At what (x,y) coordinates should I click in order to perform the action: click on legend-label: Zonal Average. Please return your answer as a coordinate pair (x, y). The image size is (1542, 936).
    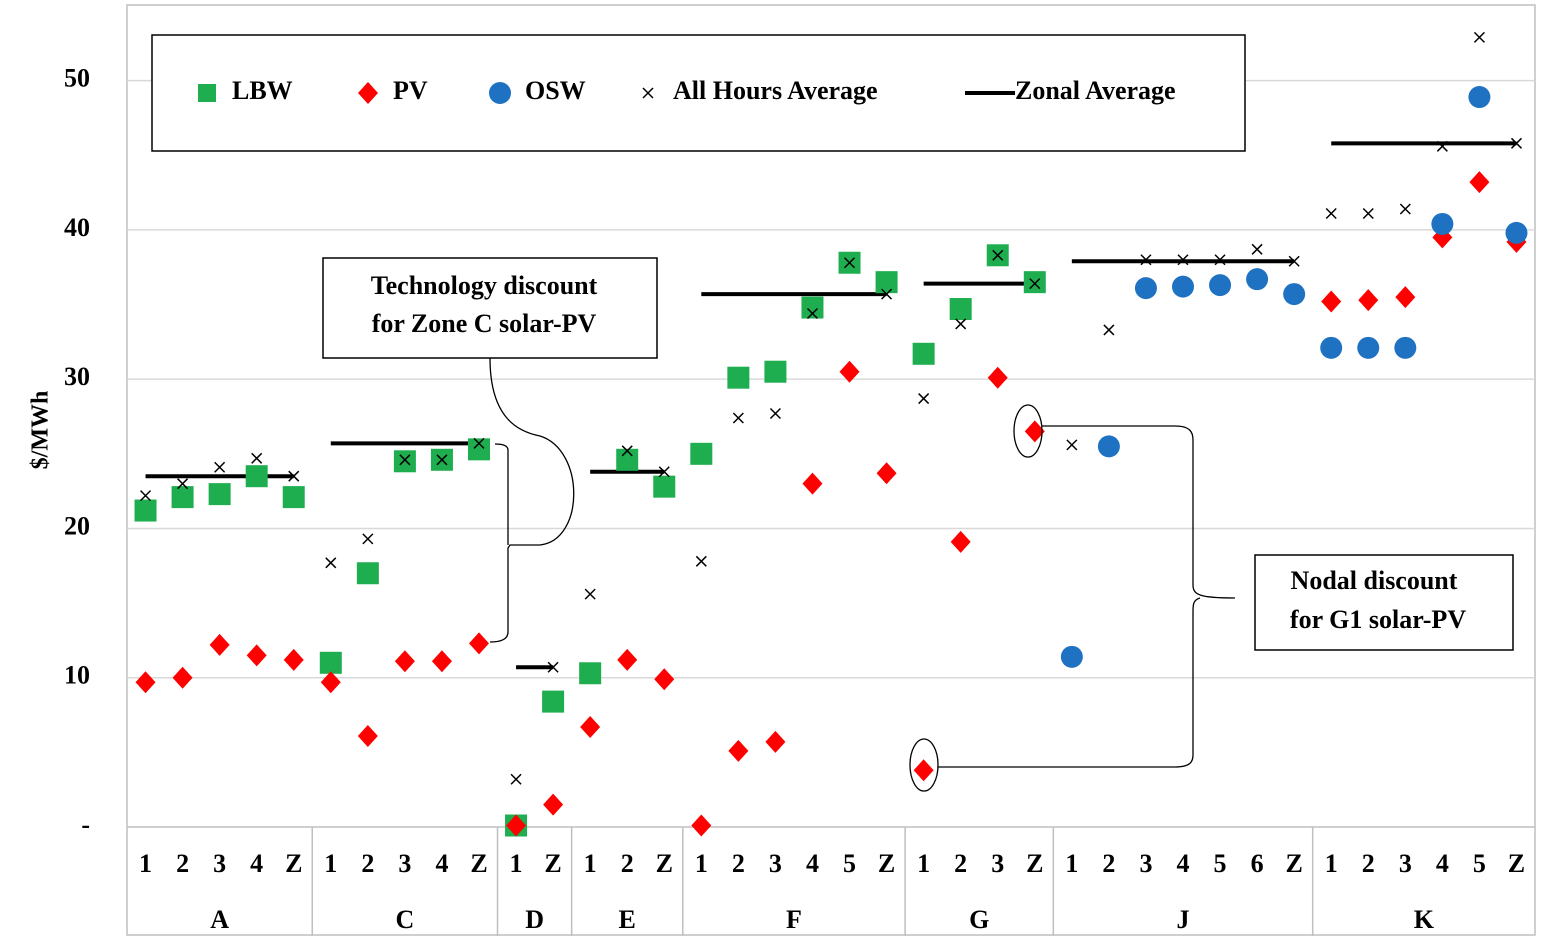
    Looking at the image, I should click on (1095, 90).